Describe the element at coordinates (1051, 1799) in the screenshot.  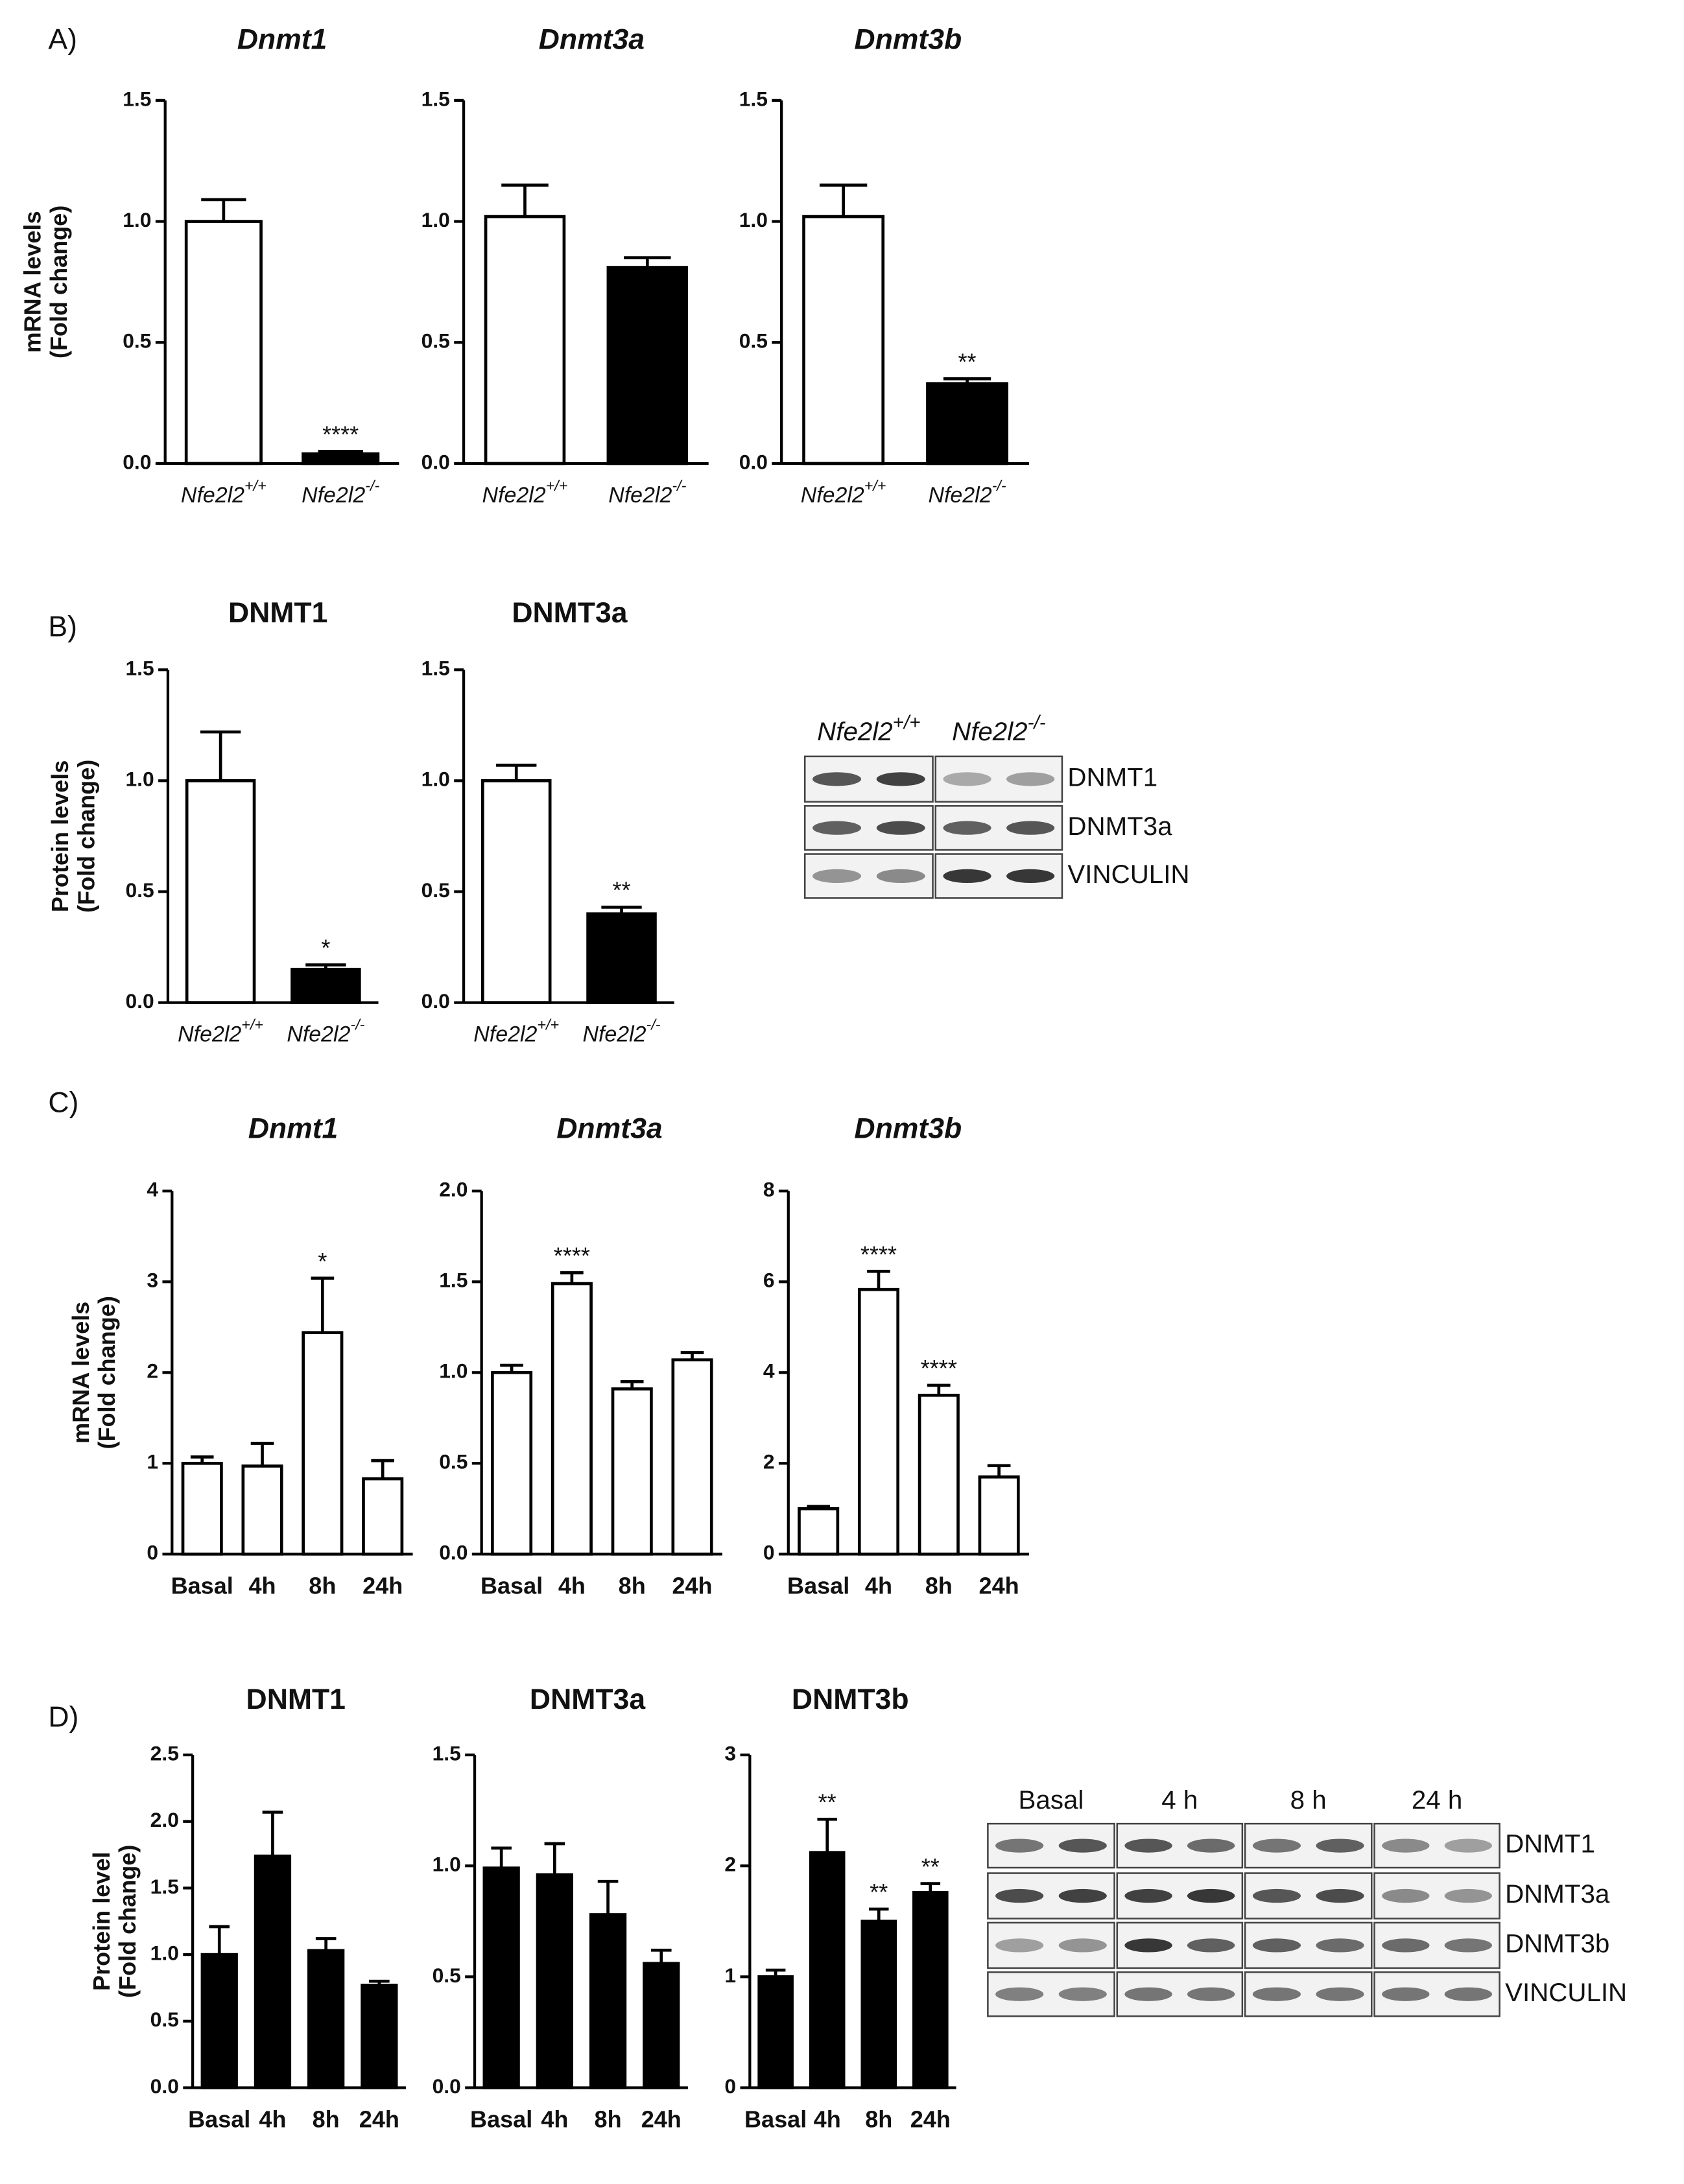
I see `blot-column-header: Basal` at that location.